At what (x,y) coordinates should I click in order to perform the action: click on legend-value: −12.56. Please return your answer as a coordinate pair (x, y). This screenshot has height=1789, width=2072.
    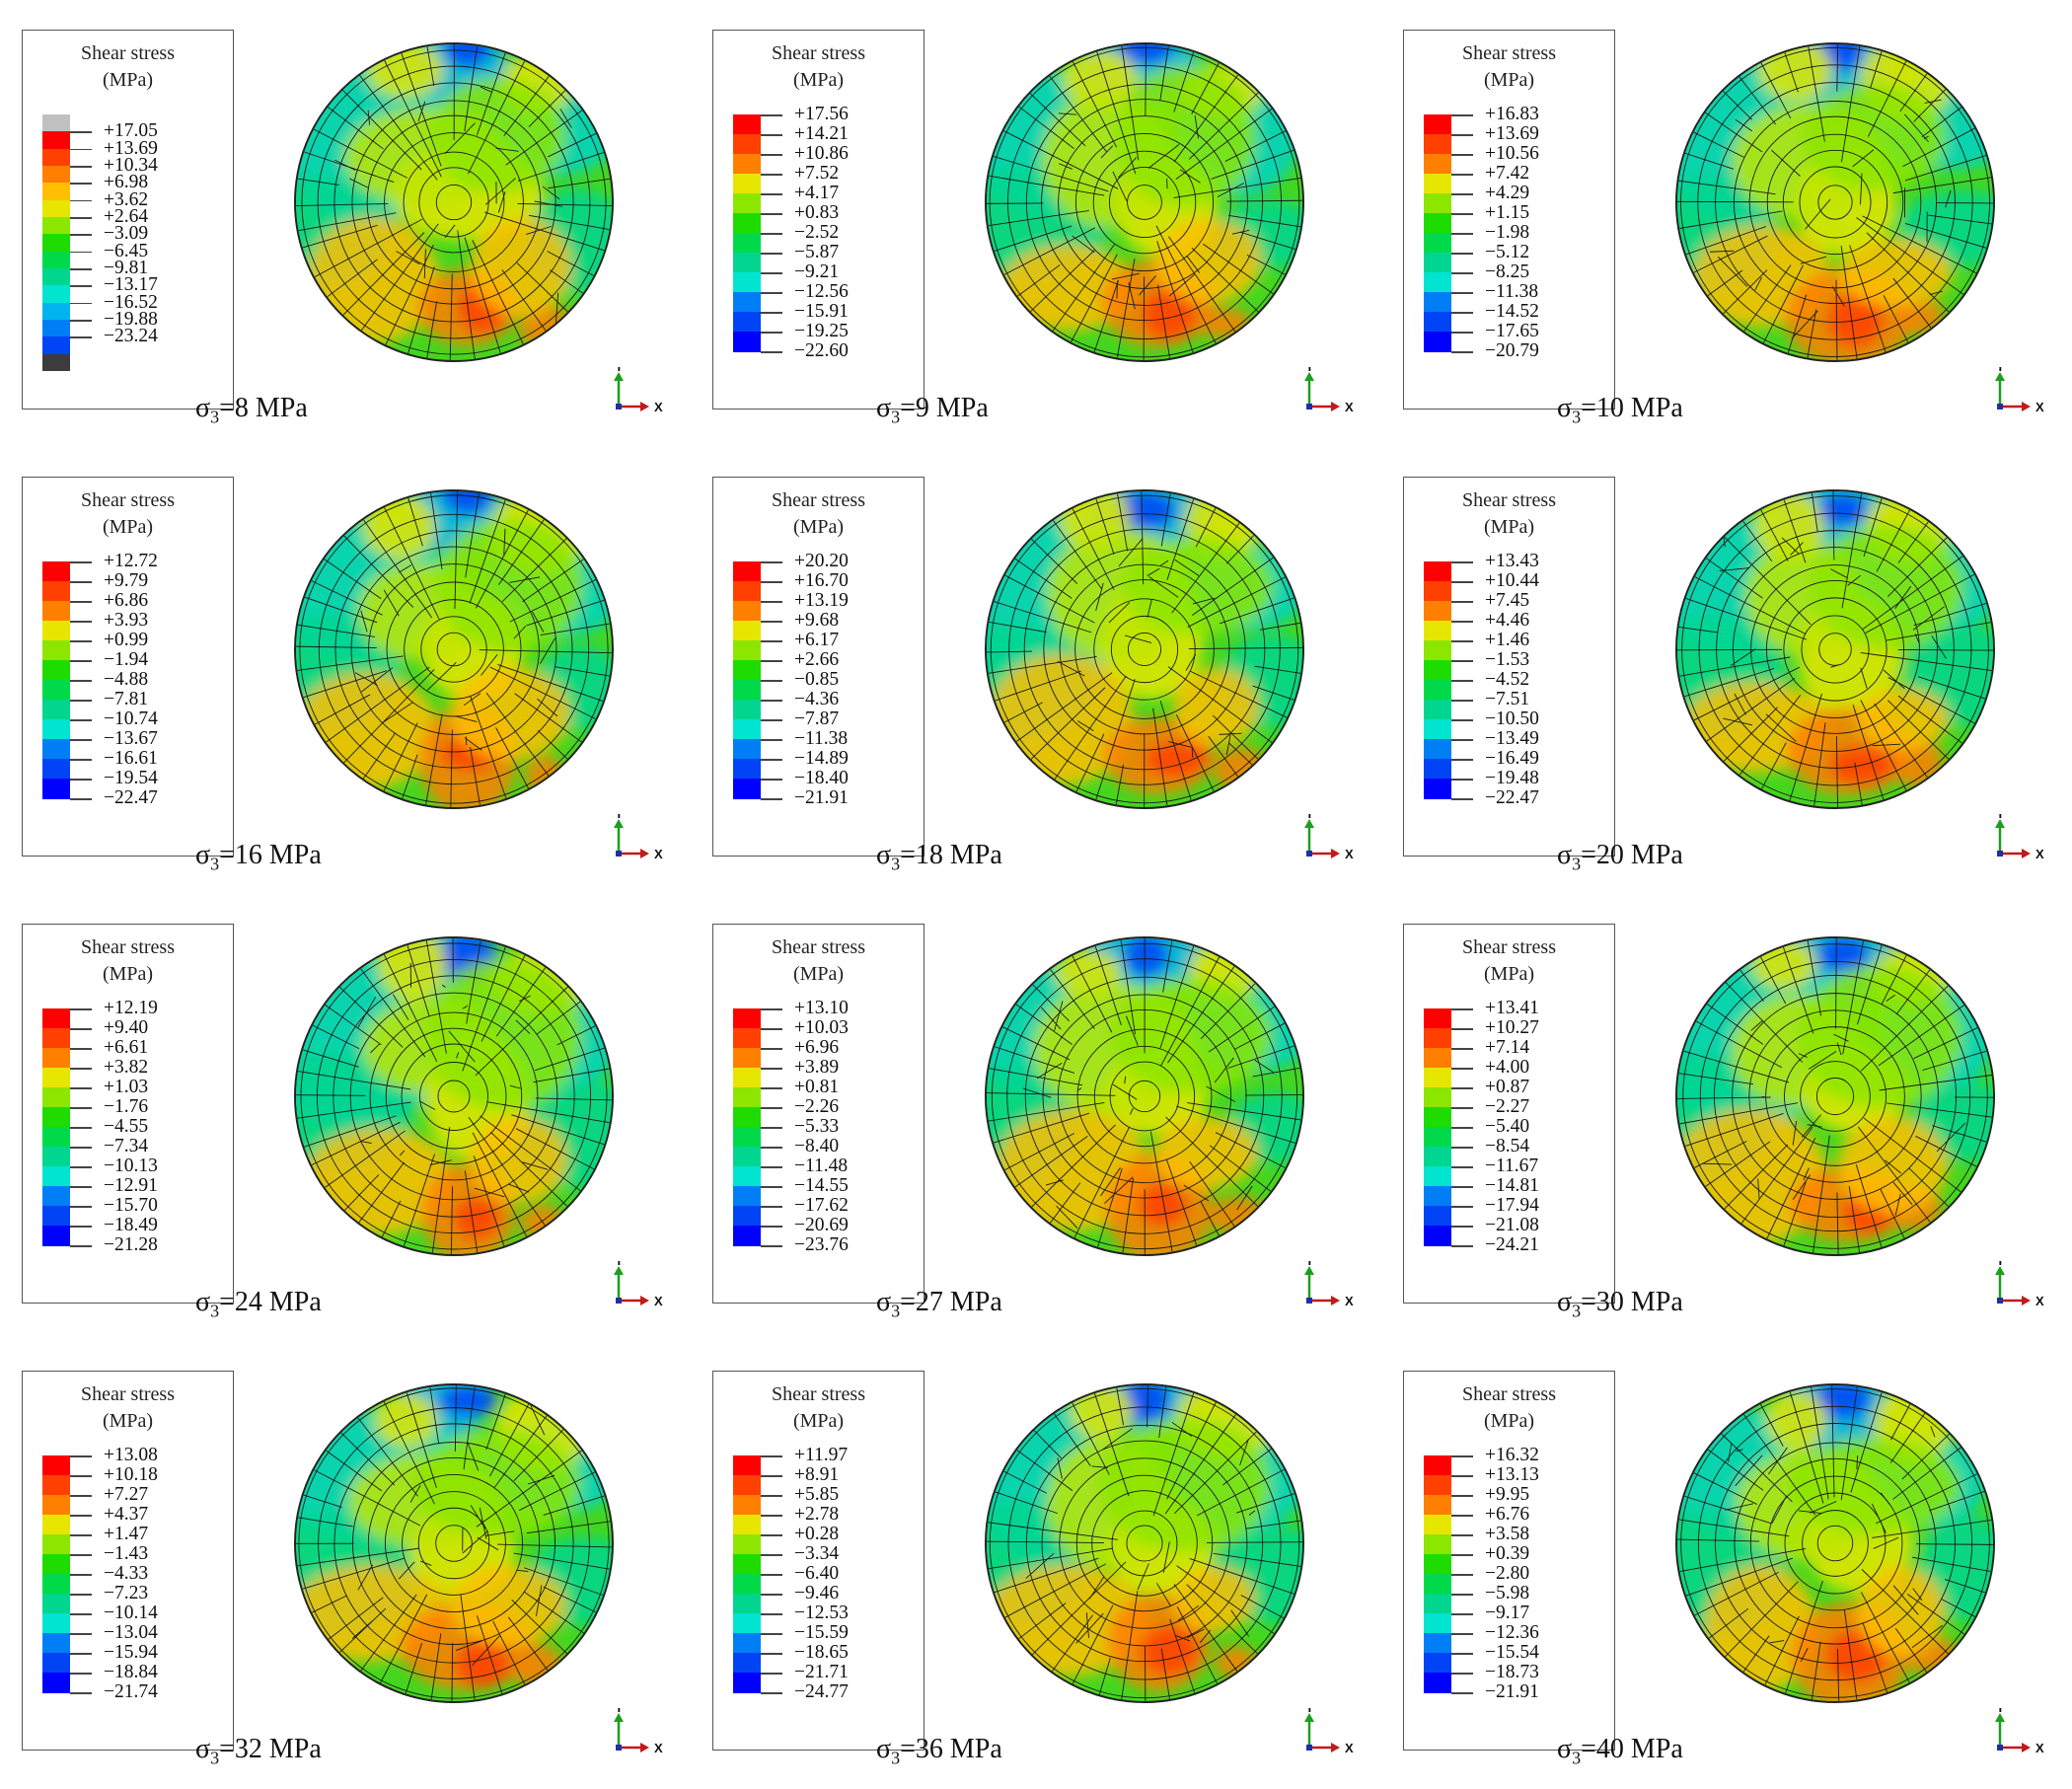
    Looking at the image, I should click on (822, 291).